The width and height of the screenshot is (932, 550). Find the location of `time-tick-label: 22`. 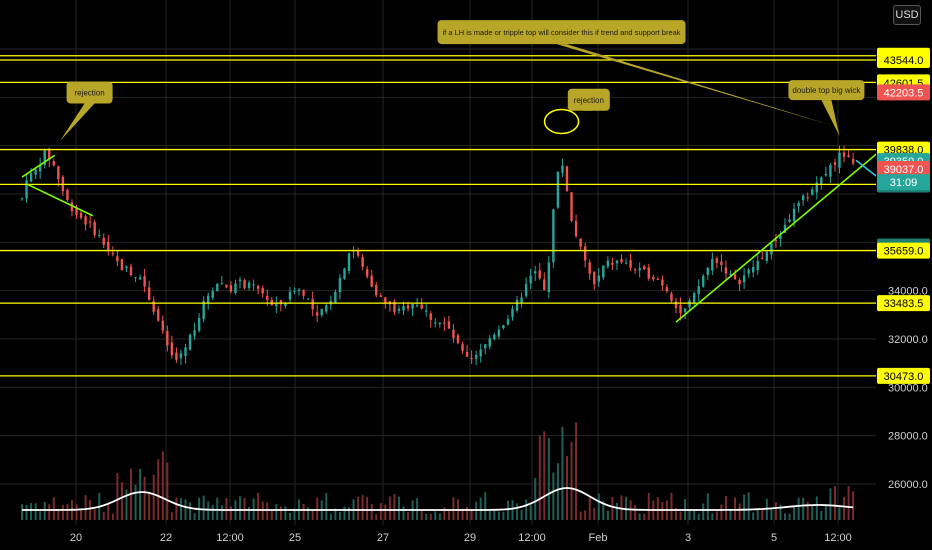

time-tick-label: 22 is located at coordinates (166, 538).